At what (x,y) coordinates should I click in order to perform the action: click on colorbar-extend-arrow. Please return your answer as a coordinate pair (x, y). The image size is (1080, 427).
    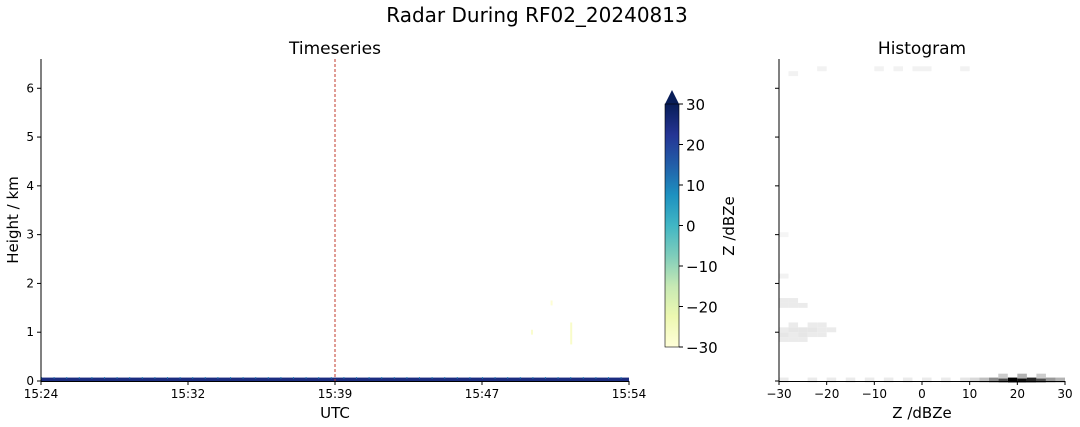
    Looking at the image, I should click on (672, 97).